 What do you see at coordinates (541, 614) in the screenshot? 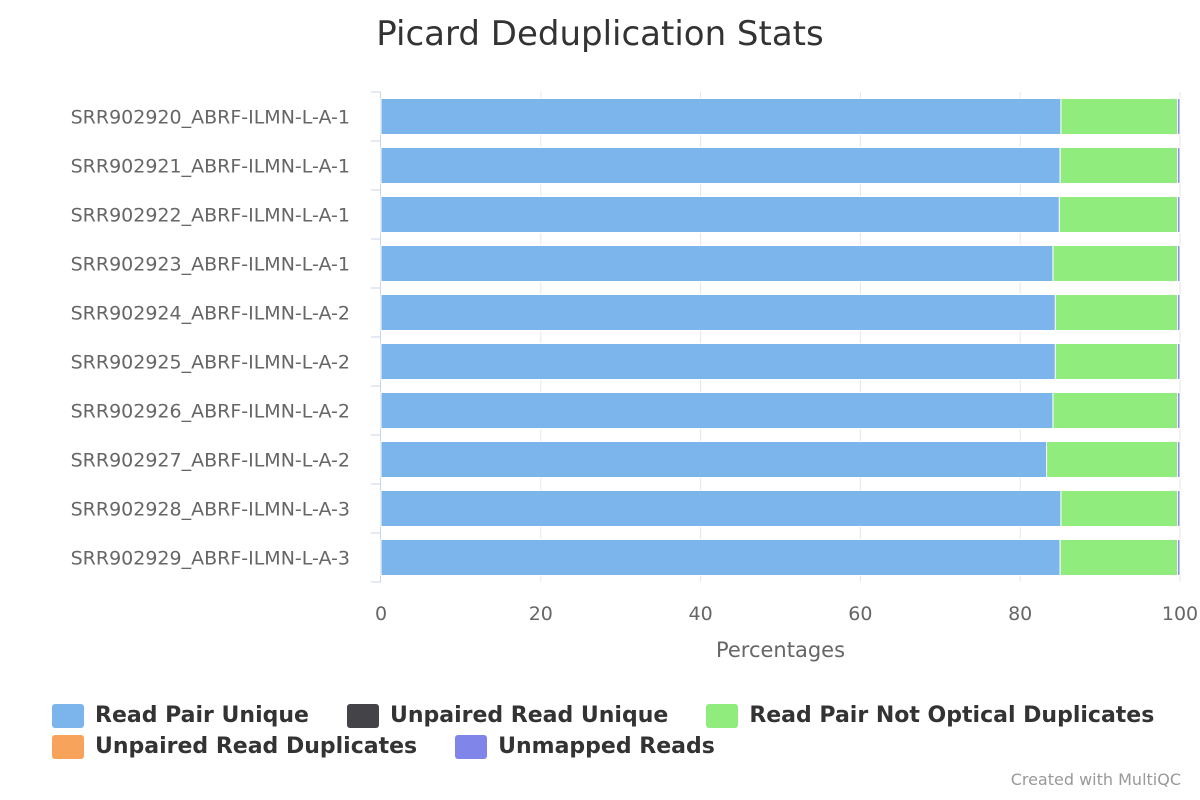
I see `x-tick-label: 20` at bounding box center [541, 614].